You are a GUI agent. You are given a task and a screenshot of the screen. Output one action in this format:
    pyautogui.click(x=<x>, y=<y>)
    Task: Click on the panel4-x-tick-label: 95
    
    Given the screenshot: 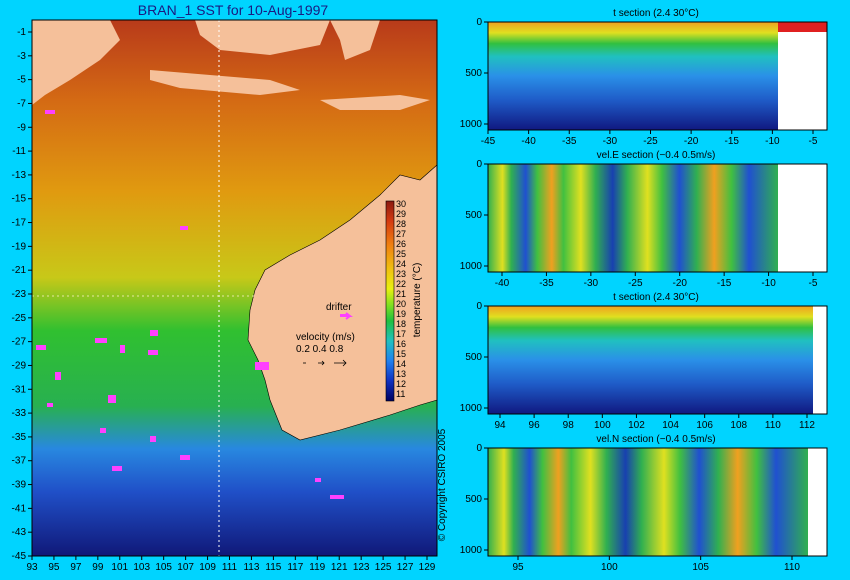 What is the action you would take?
    pyautogui.click(x=518, y=567)
    